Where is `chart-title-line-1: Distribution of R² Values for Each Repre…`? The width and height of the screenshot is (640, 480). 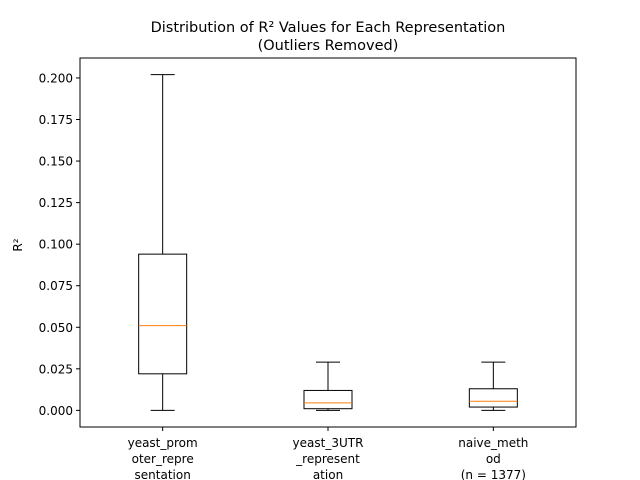
chart-title-line-1: Distribution of R² Values for Each Repre… is located at coordinates (328, 28).